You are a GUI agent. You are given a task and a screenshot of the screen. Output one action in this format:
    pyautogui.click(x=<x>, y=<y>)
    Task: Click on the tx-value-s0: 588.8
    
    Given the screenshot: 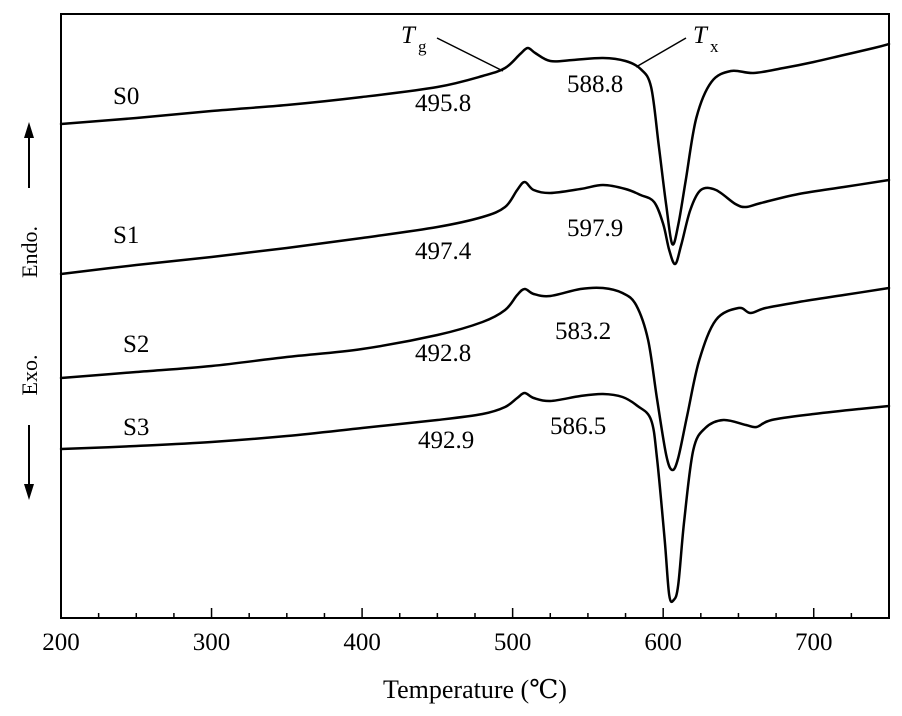 What is the action you would take?
    pyautogui.click(x=595, y=84)
    